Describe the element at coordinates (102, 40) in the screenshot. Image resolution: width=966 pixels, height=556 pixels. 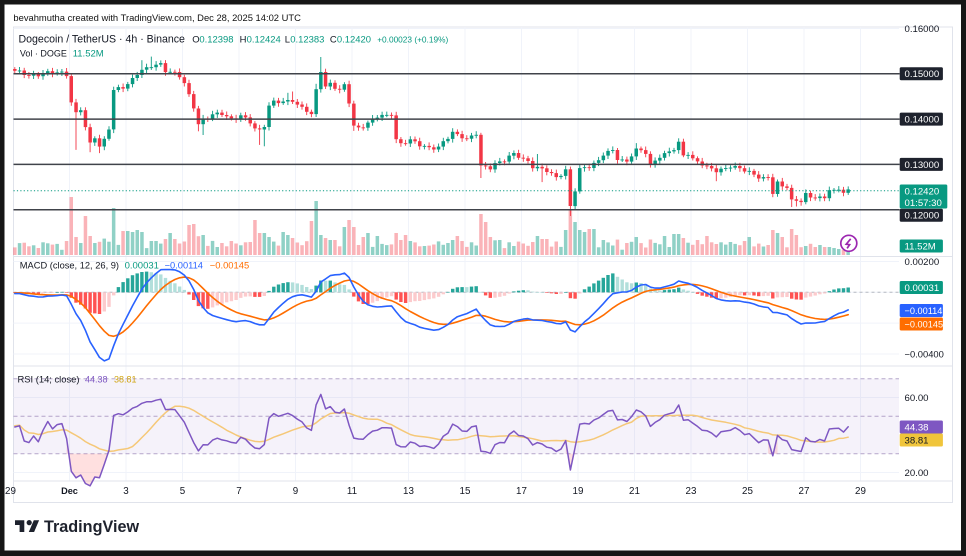
I see `svg-text:Dogecoin / TetherUS · 4h · Bin: Dogecoin / TetherUS · 4h · Binance` at that location.